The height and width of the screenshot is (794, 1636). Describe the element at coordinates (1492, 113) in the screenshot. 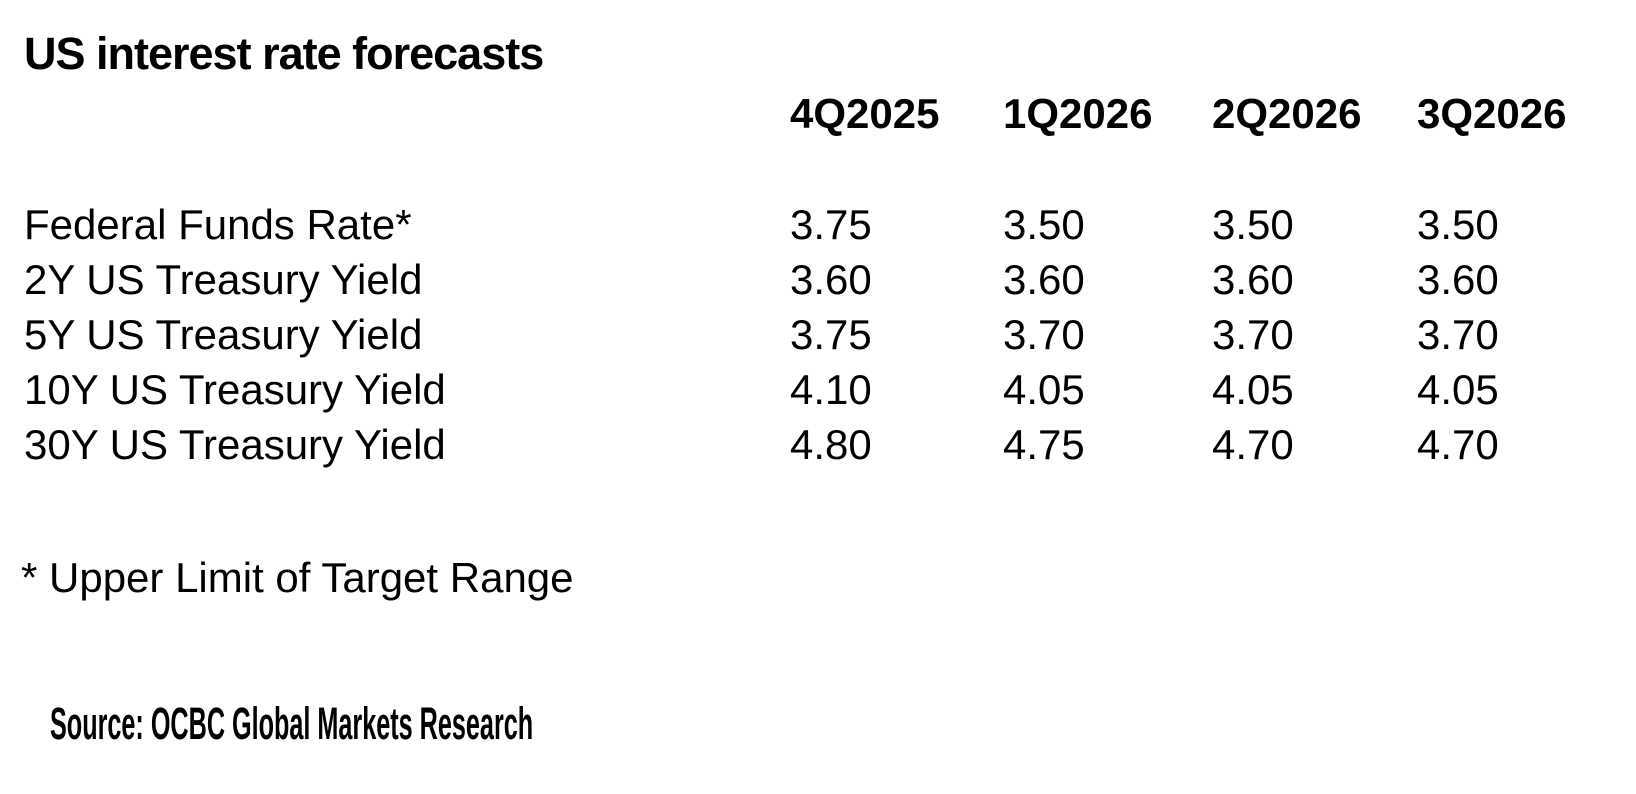

I see `column-header-3q2026: 3Q2026` at that location.